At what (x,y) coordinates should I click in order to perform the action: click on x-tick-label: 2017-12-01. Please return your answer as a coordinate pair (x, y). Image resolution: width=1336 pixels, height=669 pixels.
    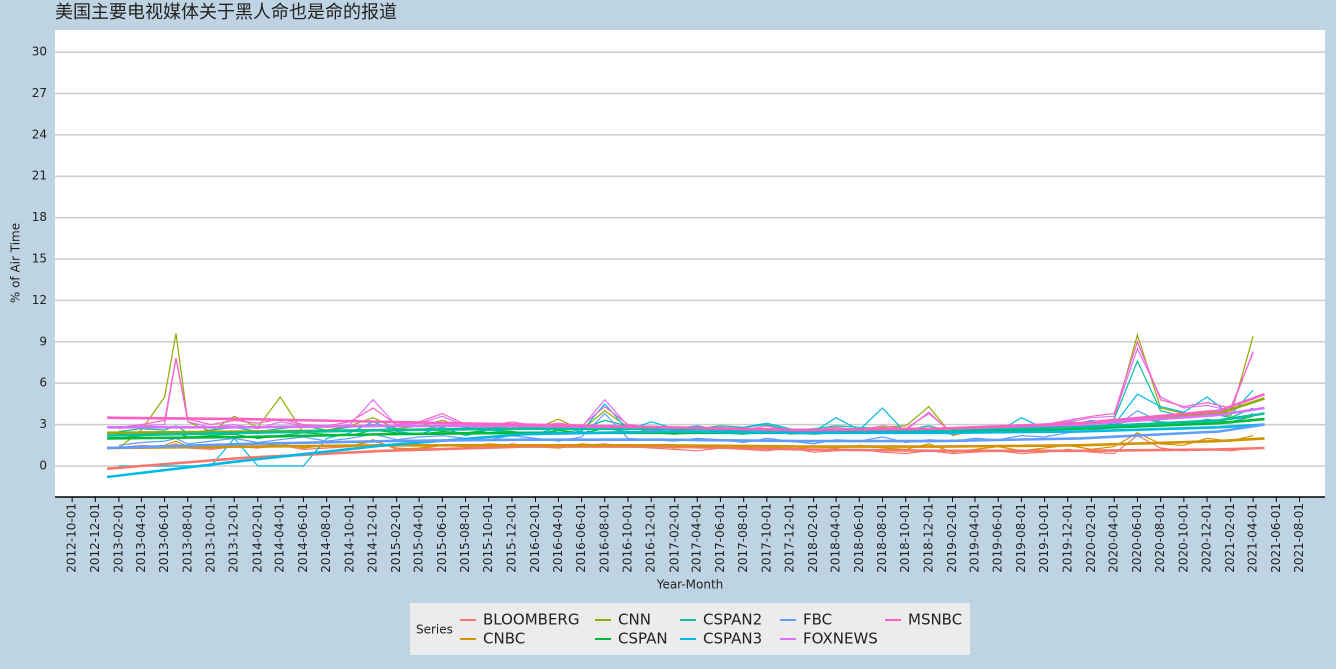
    Looking at the image, I should click on (790, 538).